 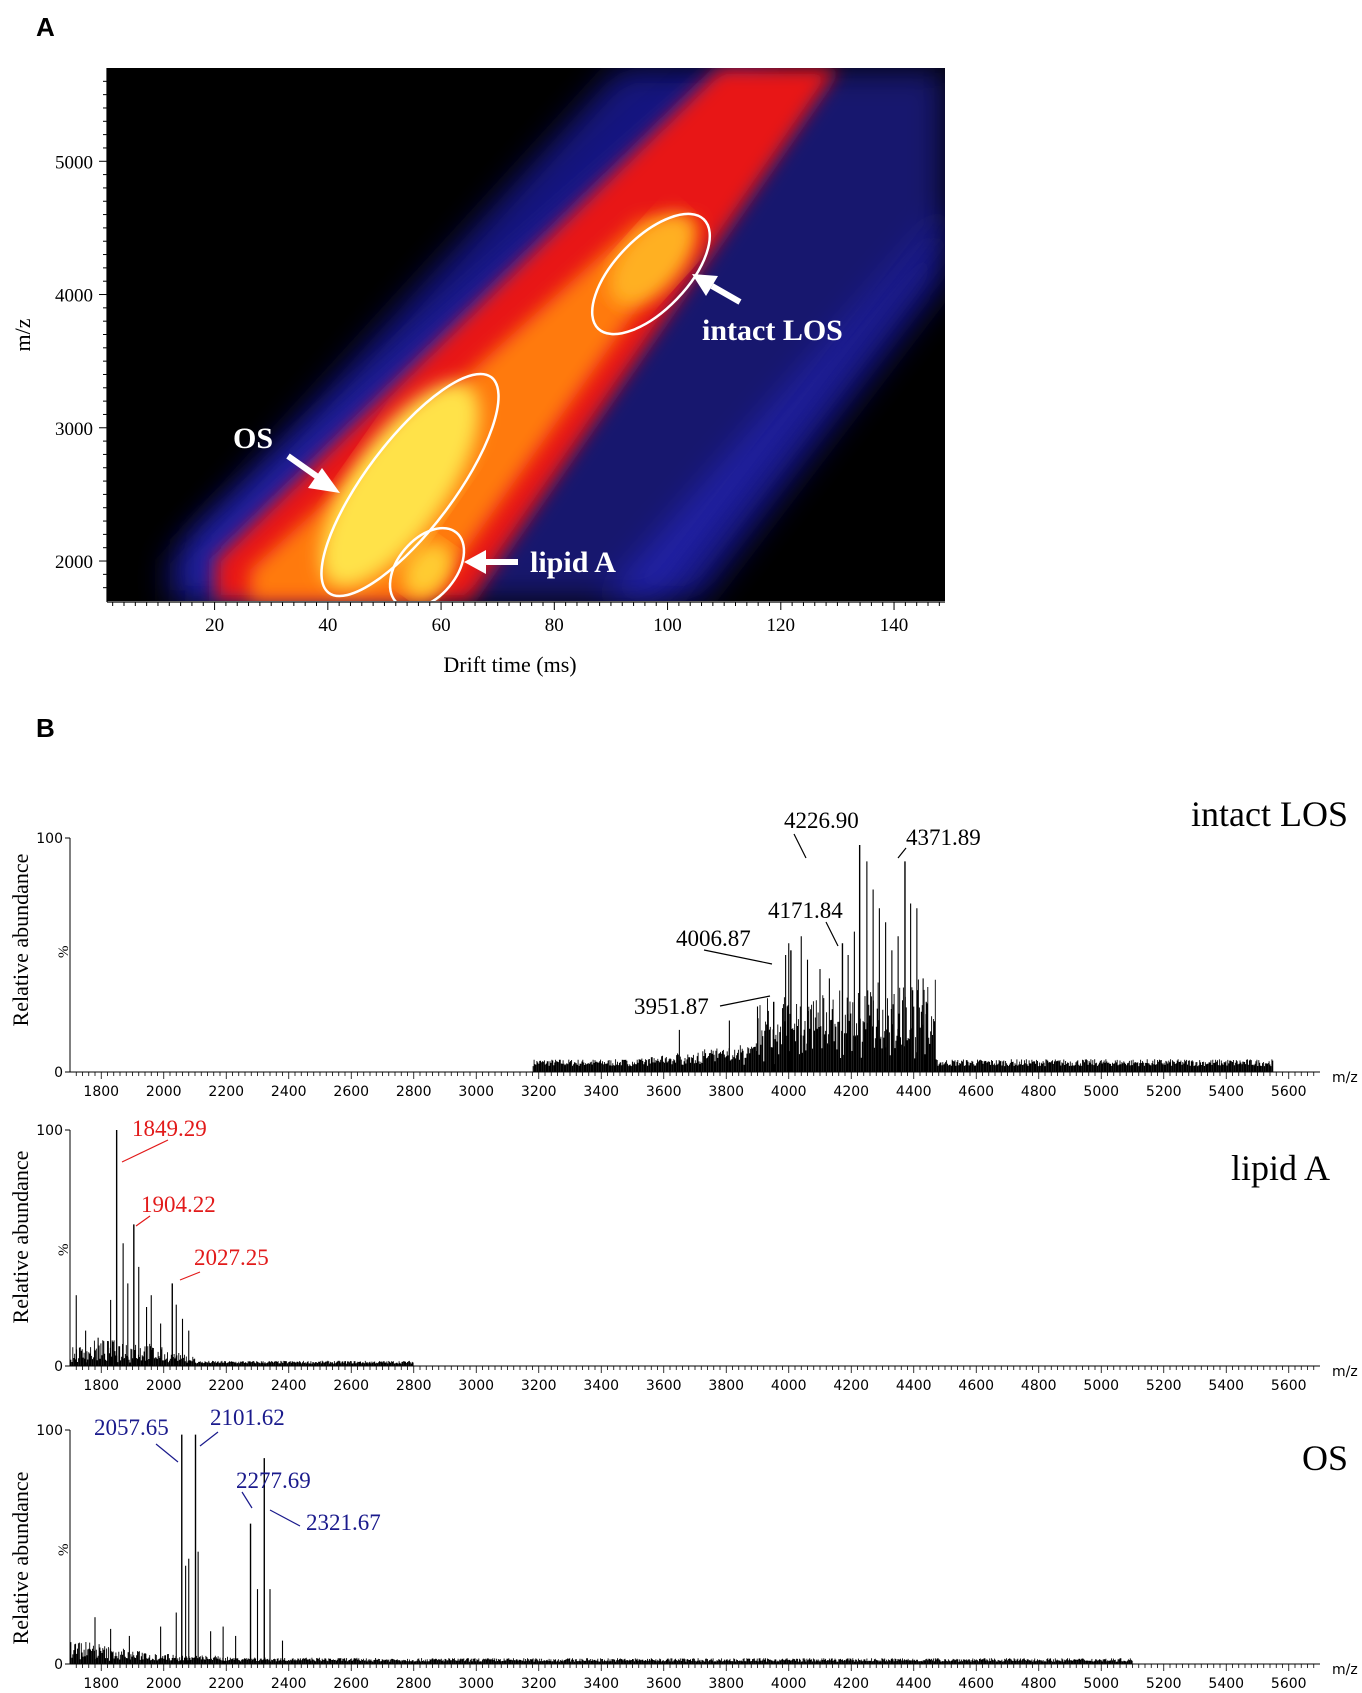 I want to click on heatmap-x-axis-title: Drift time (ms), so click(x=509, y=664).